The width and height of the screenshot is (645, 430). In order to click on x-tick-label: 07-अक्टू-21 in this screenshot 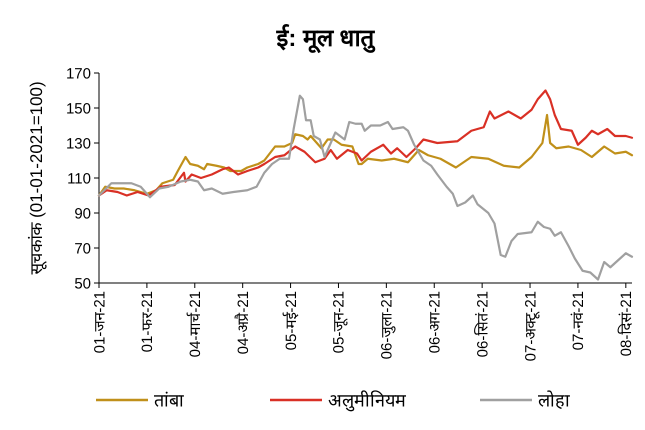, I will do `click(531, 326)`.